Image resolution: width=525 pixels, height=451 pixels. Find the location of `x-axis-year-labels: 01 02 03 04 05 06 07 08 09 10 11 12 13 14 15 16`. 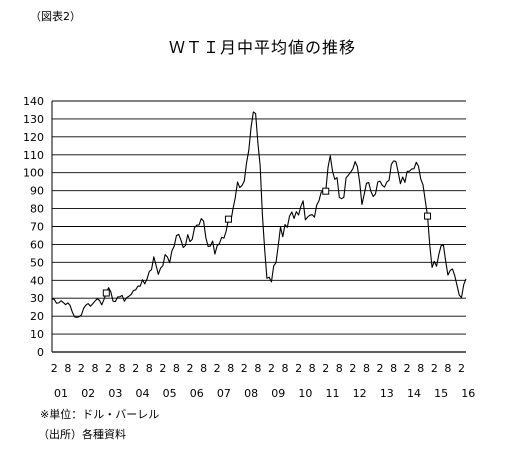

x-axis-year-labels: 01 02 03 04 05 06 07 08 09 10 11 12 13 14 15 16 is located at coordinates (264, 393).